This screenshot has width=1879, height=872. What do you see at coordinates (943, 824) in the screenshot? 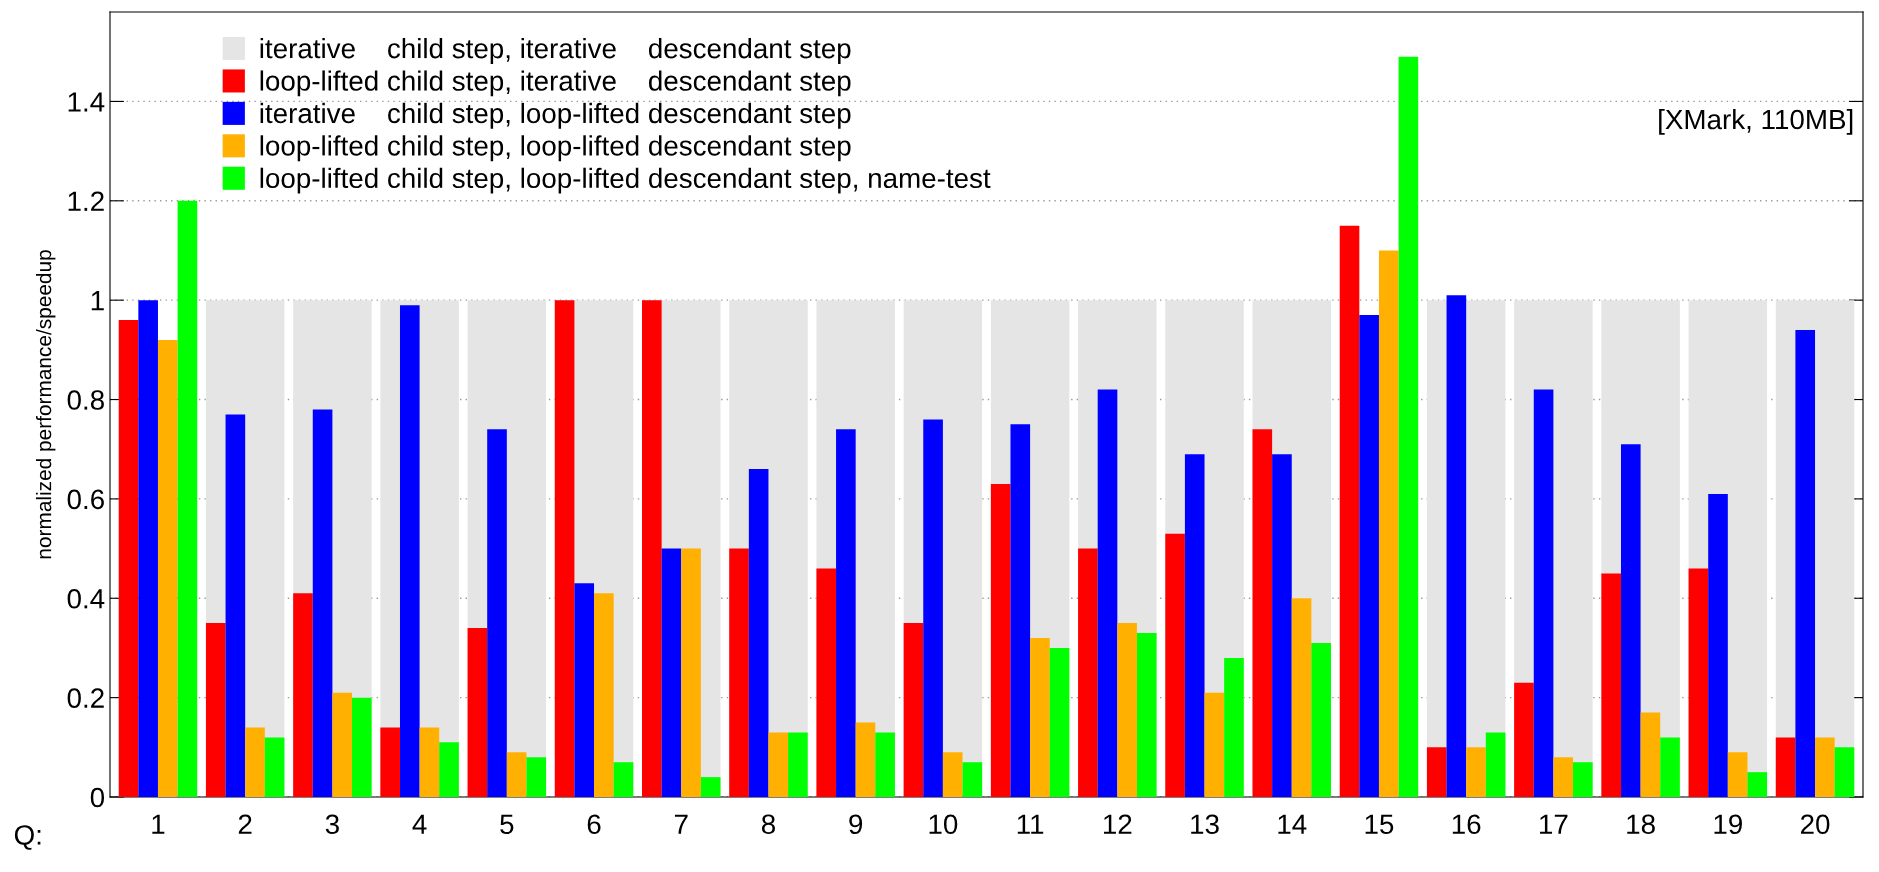
I see `x-tick-label: 10` at bounding box center [943, 824].